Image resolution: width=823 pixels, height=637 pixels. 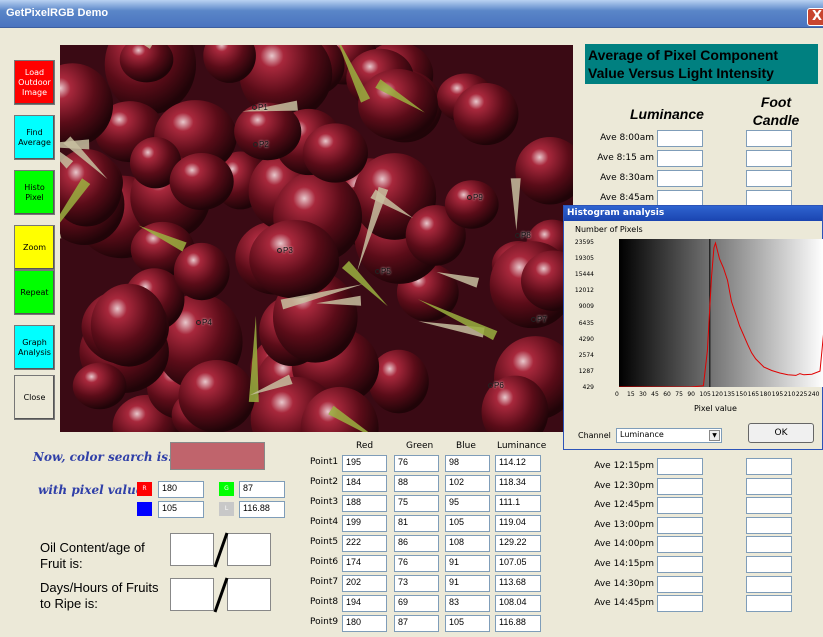 What do you see at coordinates (34, 82) in the screenshot?
I see `left-button-0: Load Outdoor Image` at bounding box center [34, 82].